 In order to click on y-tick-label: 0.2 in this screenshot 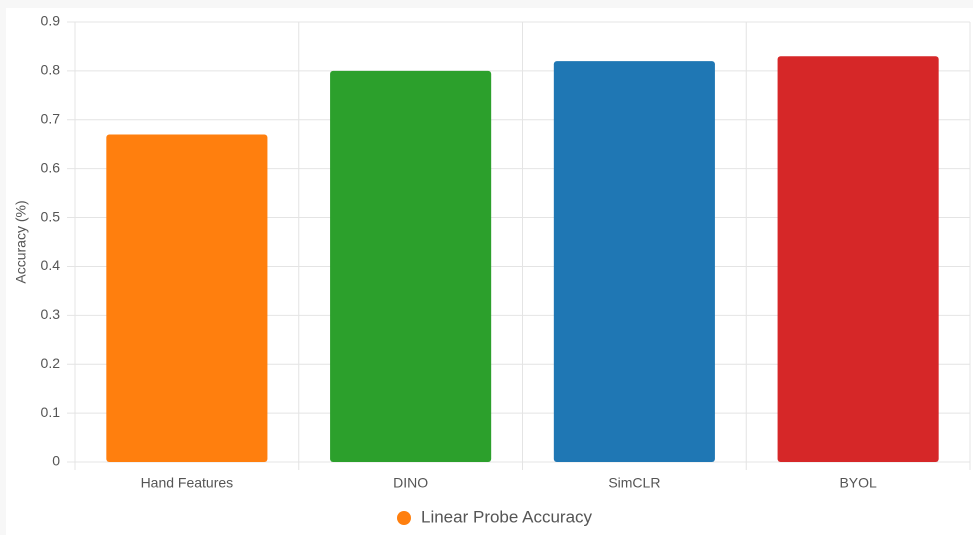, I will do `click(51, 363)`.